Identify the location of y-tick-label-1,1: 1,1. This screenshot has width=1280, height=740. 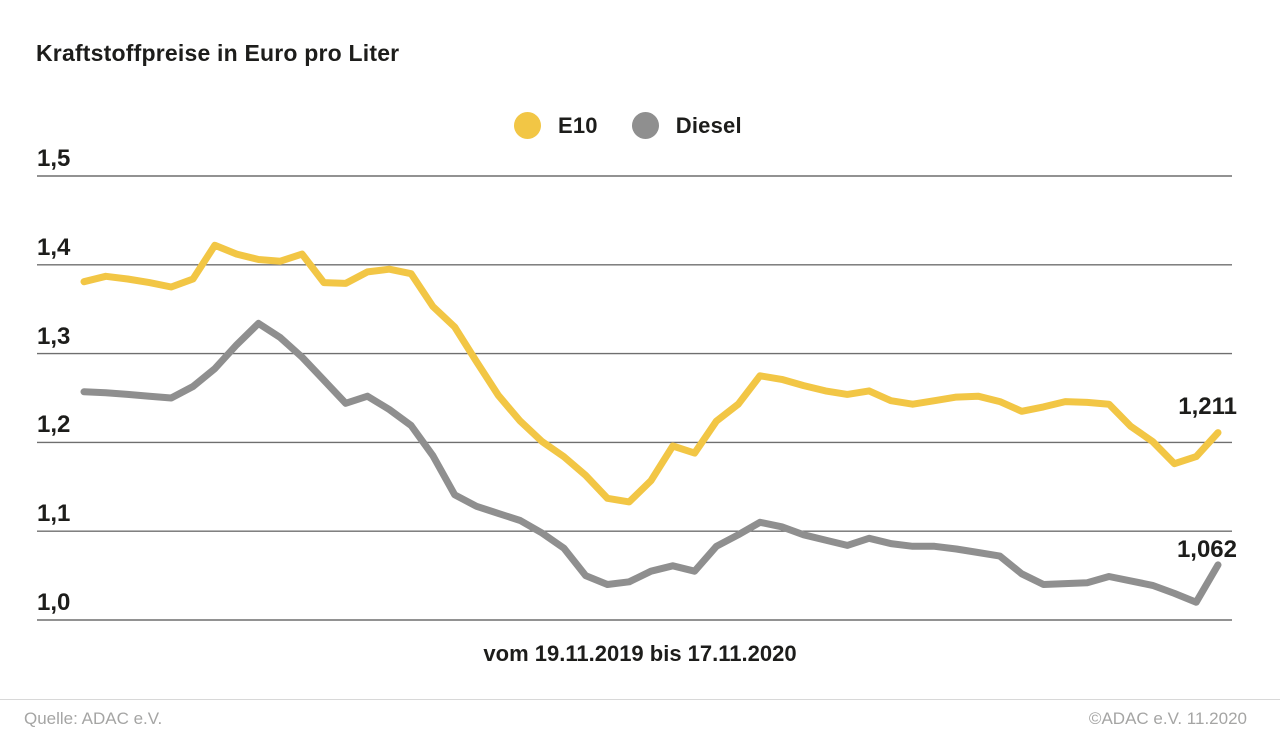
(54, 514).